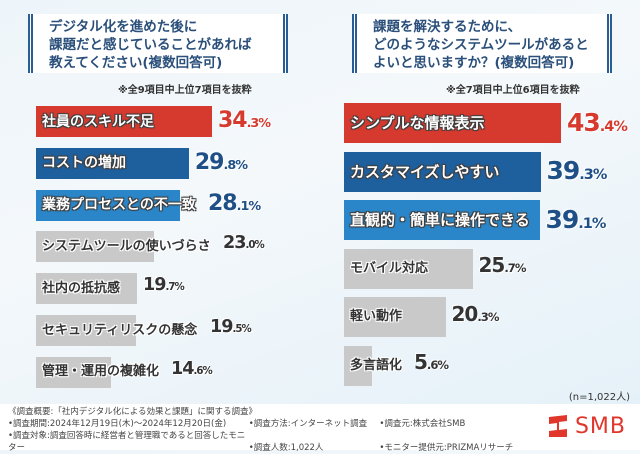 Image resolution: width=640 pixels, height=454 pixels. What do you see at coordinates (117, 424) in the screenshot?
I see `survey-period: •調査期間:2024年12月19日(木)～2024年12月20日(金)` at bounding box center [117, 424].